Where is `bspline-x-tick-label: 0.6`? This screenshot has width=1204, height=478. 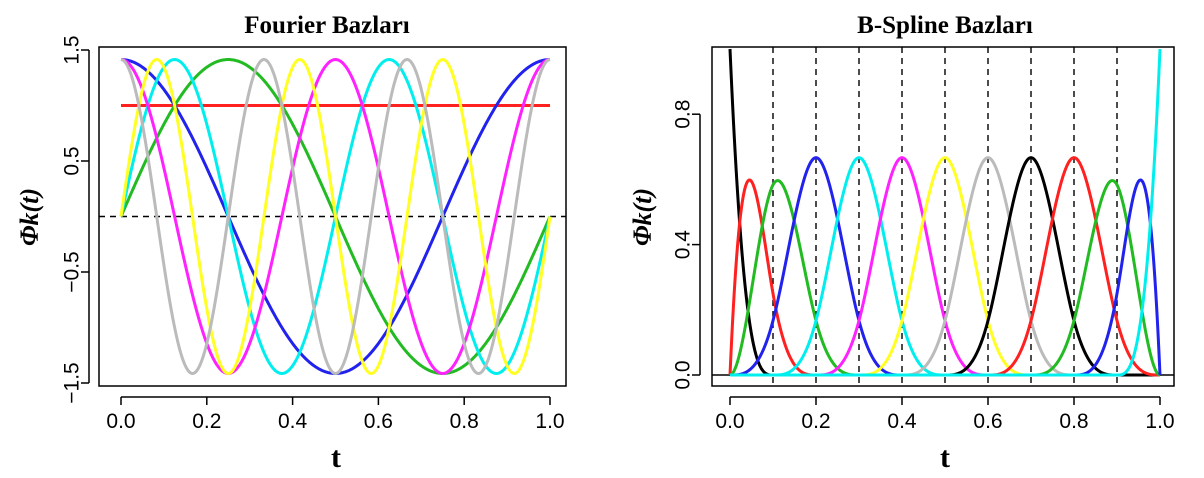
bspline-x-tick-label: 0.6 is located at coordinates (987, 421).